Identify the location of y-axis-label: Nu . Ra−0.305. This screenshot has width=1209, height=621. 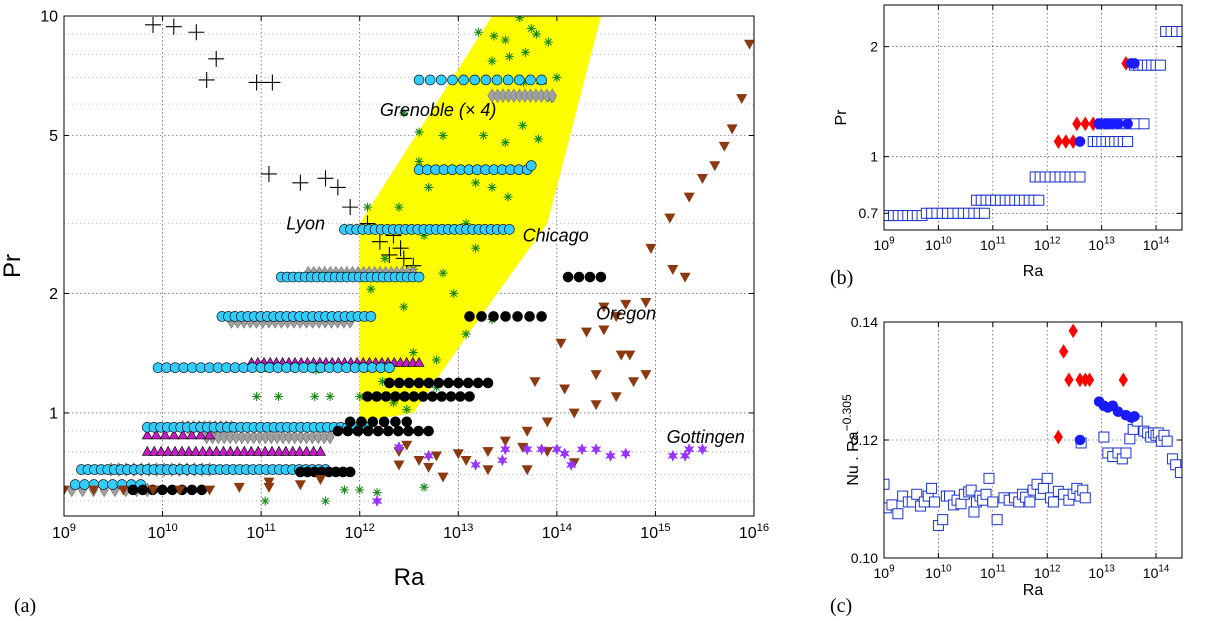
(851, 440).